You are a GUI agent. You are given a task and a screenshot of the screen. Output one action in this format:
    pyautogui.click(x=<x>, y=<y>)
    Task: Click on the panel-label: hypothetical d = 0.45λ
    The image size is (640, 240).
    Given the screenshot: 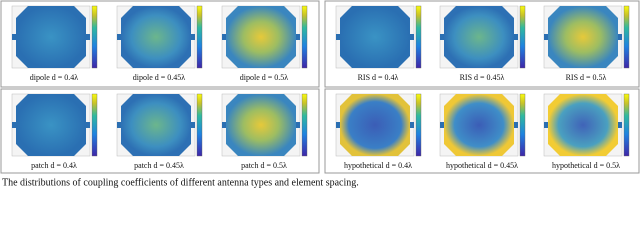 What is the action you would take?
    pyautogui.click(x=482, y=165)
    